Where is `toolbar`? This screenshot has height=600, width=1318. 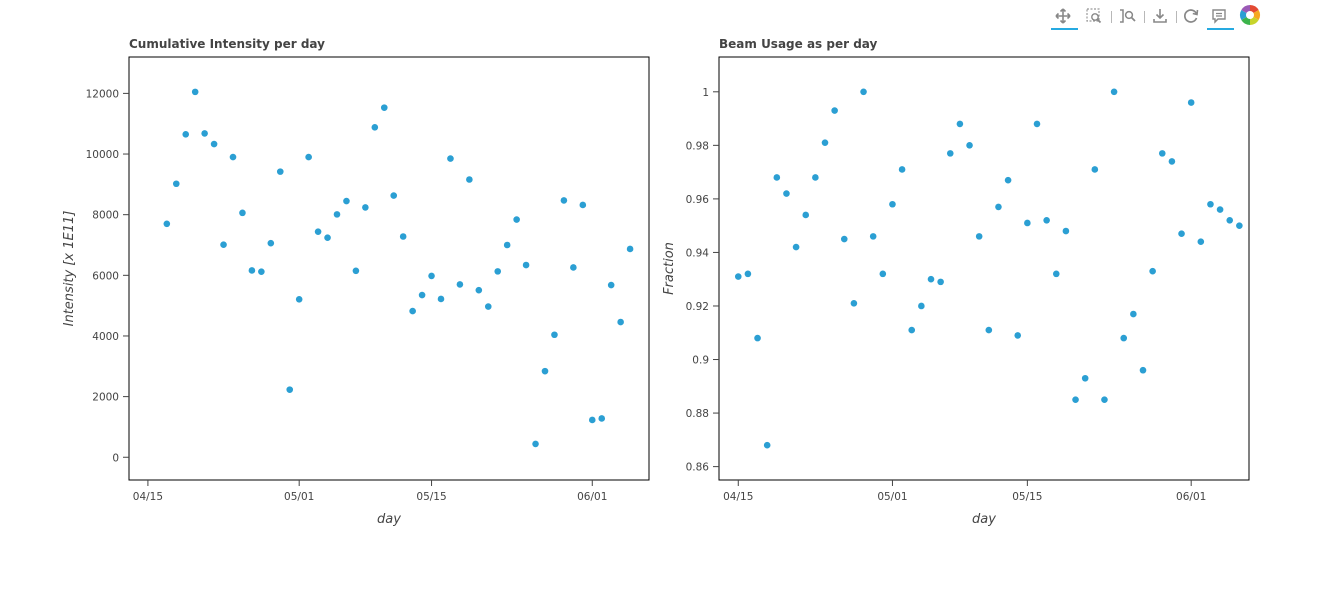
toolbar is located at coordinates (1156, 17).